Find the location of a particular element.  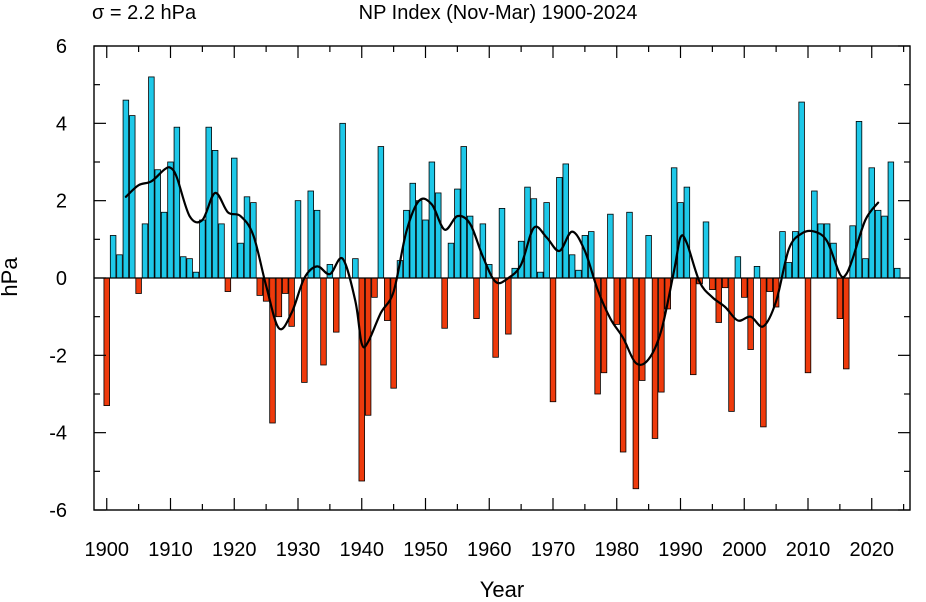

y-axis-label: hPa is located at coordinates (11, 277).